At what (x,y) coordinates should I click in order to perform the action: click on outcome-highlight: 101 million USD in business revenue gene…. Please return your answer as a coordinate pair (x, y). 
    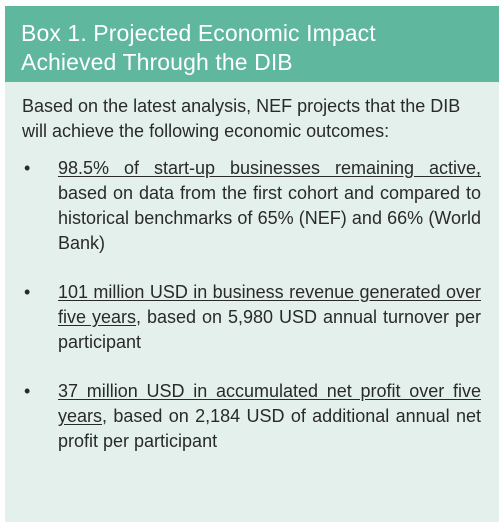
    Looking at the image, I should click on (269, 304).